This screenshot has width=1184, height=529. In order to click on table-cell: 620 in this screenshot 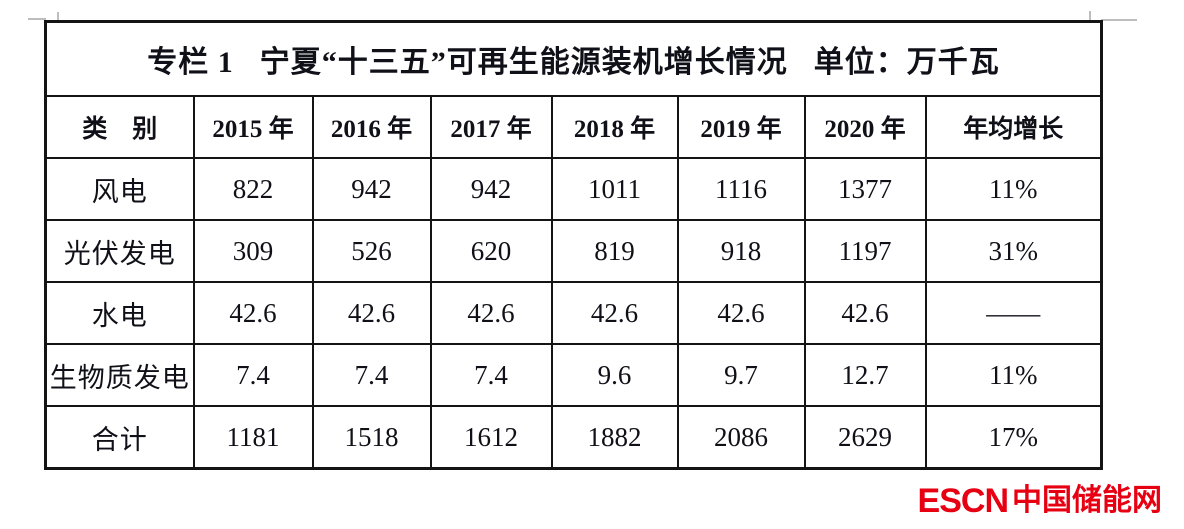, I will do `click(491, 251)`.